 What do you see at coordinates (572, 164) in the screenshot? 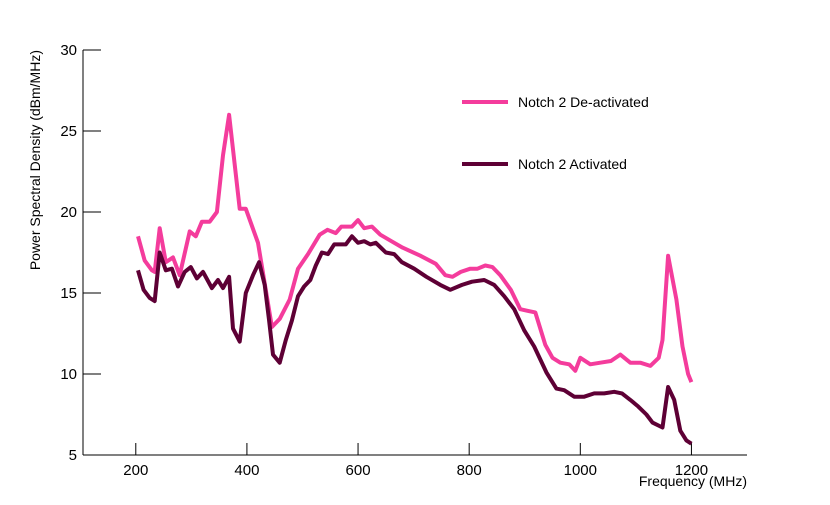
I see `legend-label: Notch 2 Activated` at bounding box center [572, 164].